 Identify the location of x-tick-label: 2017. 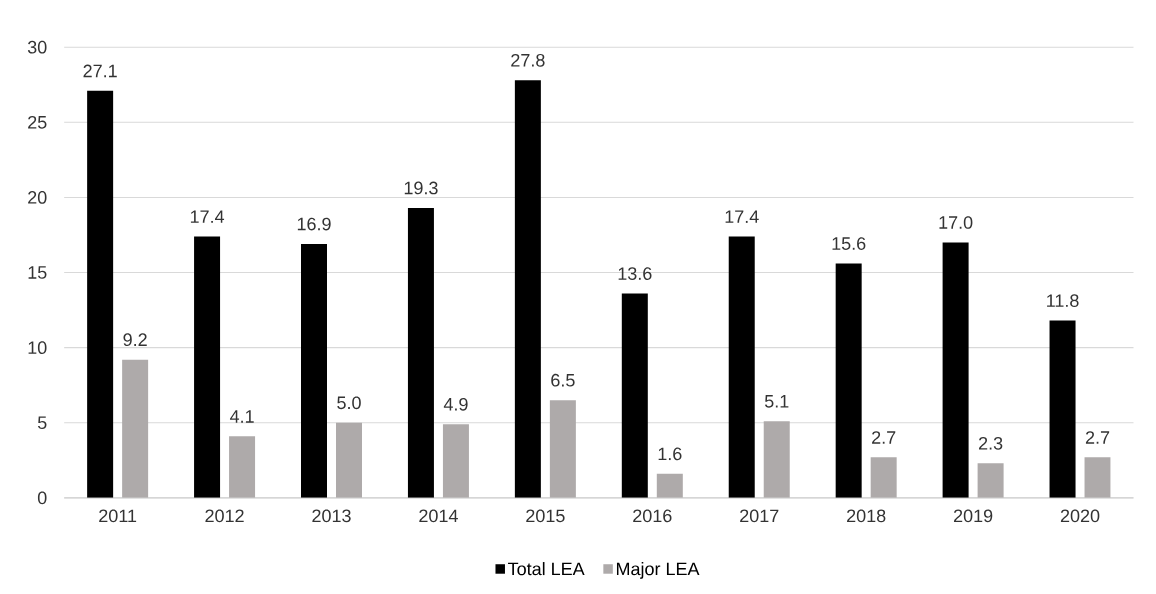
(759, 516).